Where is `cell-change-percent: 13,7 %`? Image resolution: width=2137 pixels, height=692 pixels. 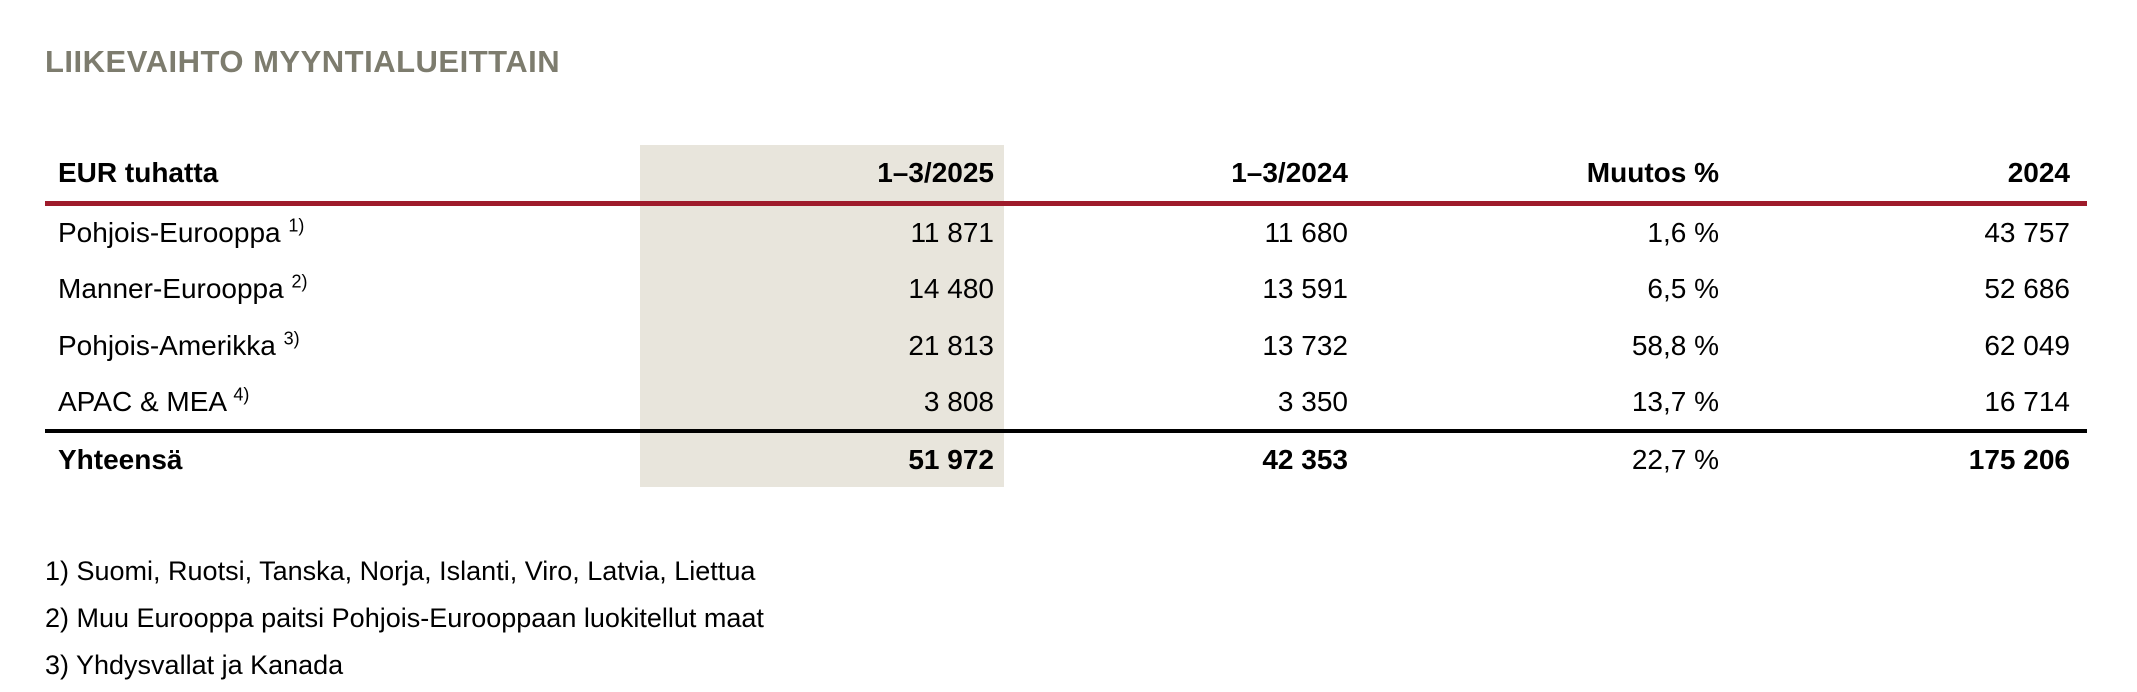 cell-change-percent: 13,7 % is located at coordinates (1675, 401).